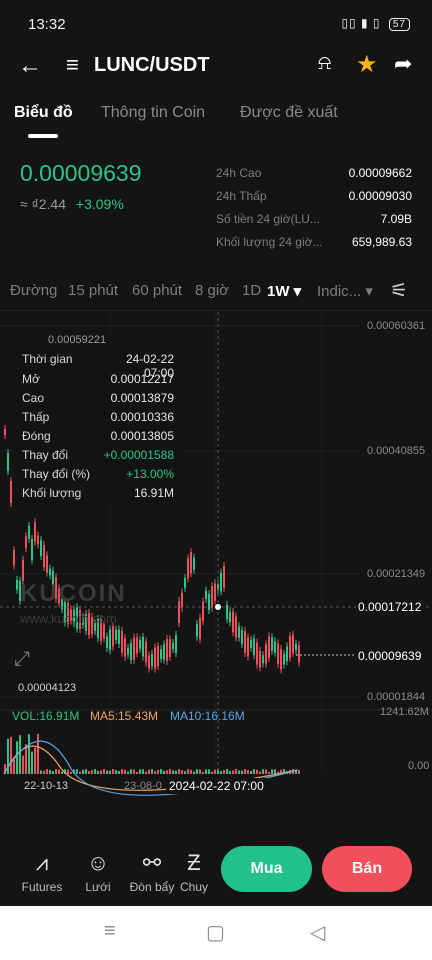 Image resolution: width=432 pixels, height=960 pixels. What do you see at coordinates (42, 862) in the screenshot?
I see `futures-icon: ⩘` at bounding box center [42, 862].